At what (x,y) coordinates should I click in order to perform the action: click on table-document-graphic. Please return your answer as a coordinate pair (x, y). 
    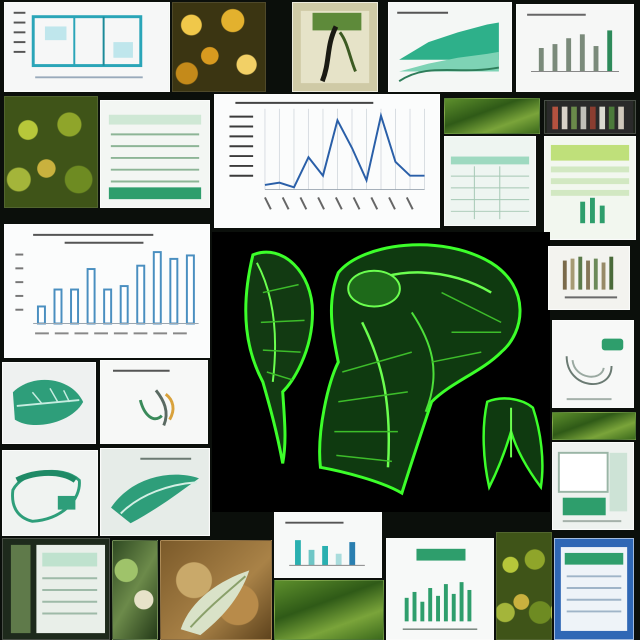
    Looking at the image, I should click on (155, 154).